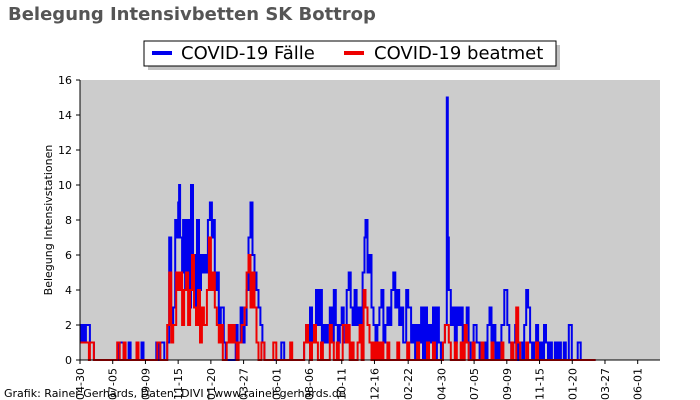 The height and width of the screenshot is (400, 700). I want to click on y-tick-label: 16, so click(65, 80).